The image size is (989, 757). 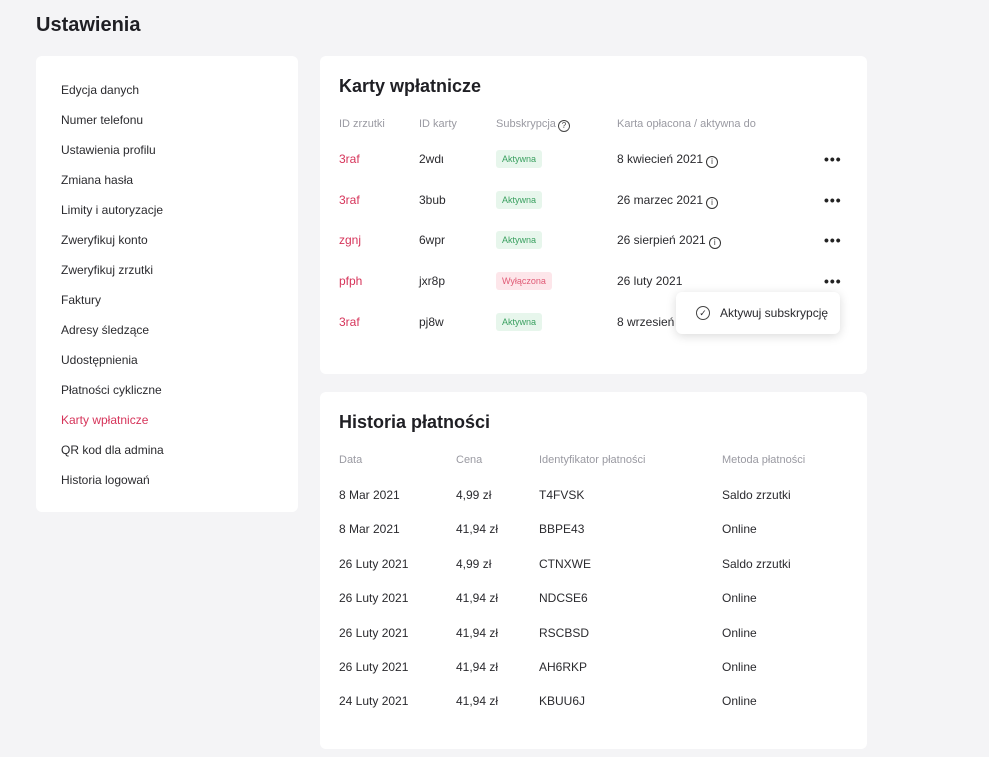 I want to click on sidebar-item-ustawienia-profilu: Ustawienia profilu, so click(x=108, y=150).